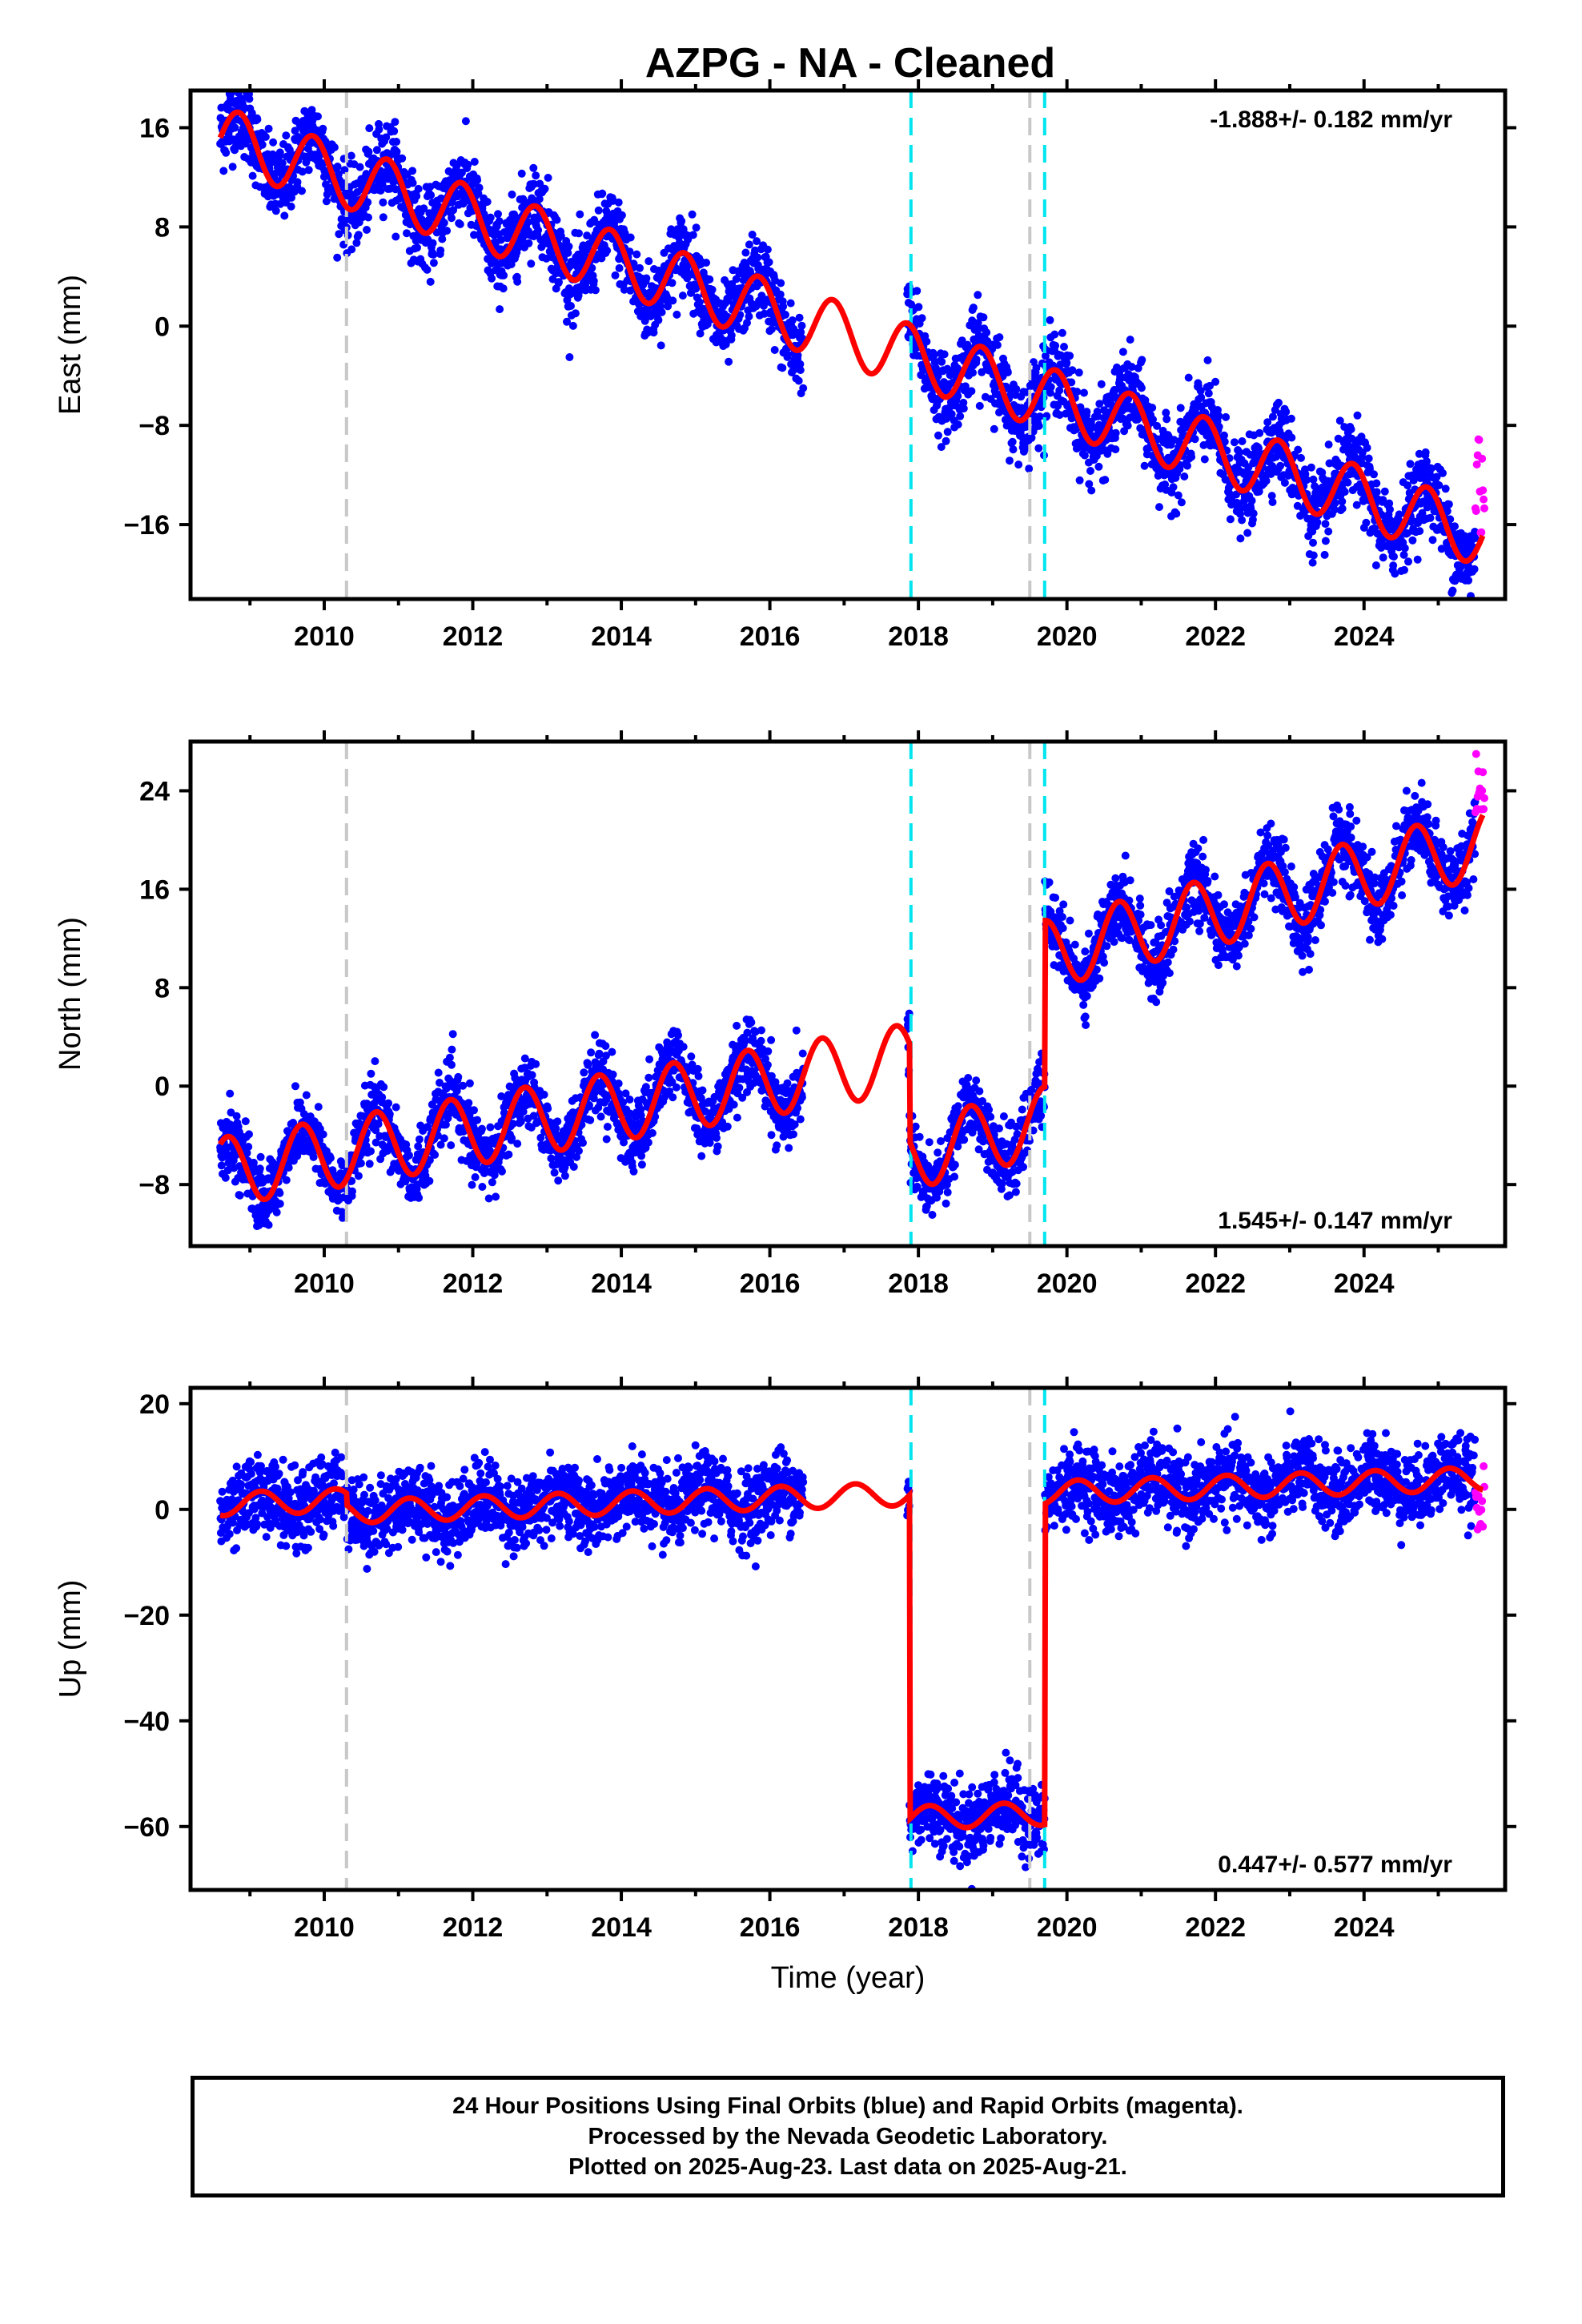 The width and height of the screenshot is (1582, 2324). I want to click on north-model-curve, so click(852, 1008).